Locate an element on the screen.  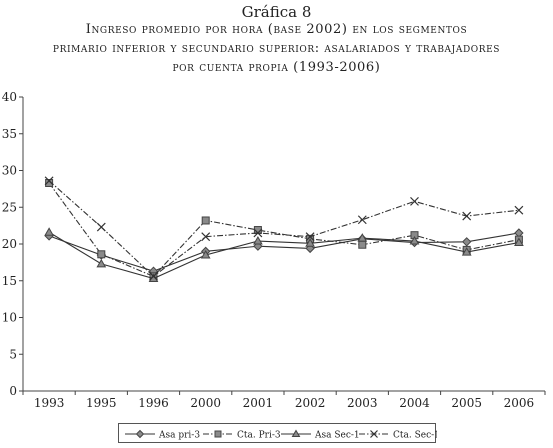
legend-item: Asa Sec-1 is located at coordinates (320, 435).